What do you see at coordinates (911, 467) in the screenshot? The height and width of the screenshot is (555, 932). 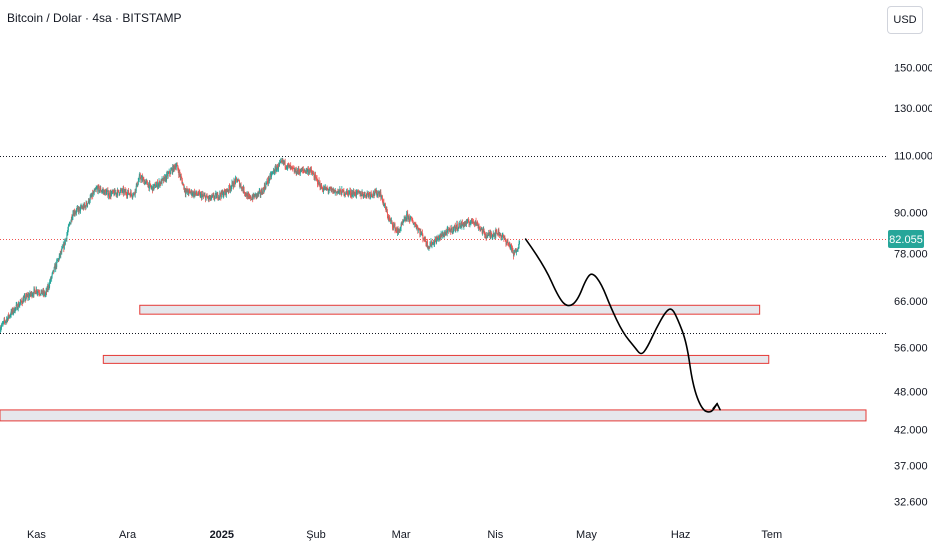 I see `y-tick-label: 37.000` at bounding box center [911, 467].